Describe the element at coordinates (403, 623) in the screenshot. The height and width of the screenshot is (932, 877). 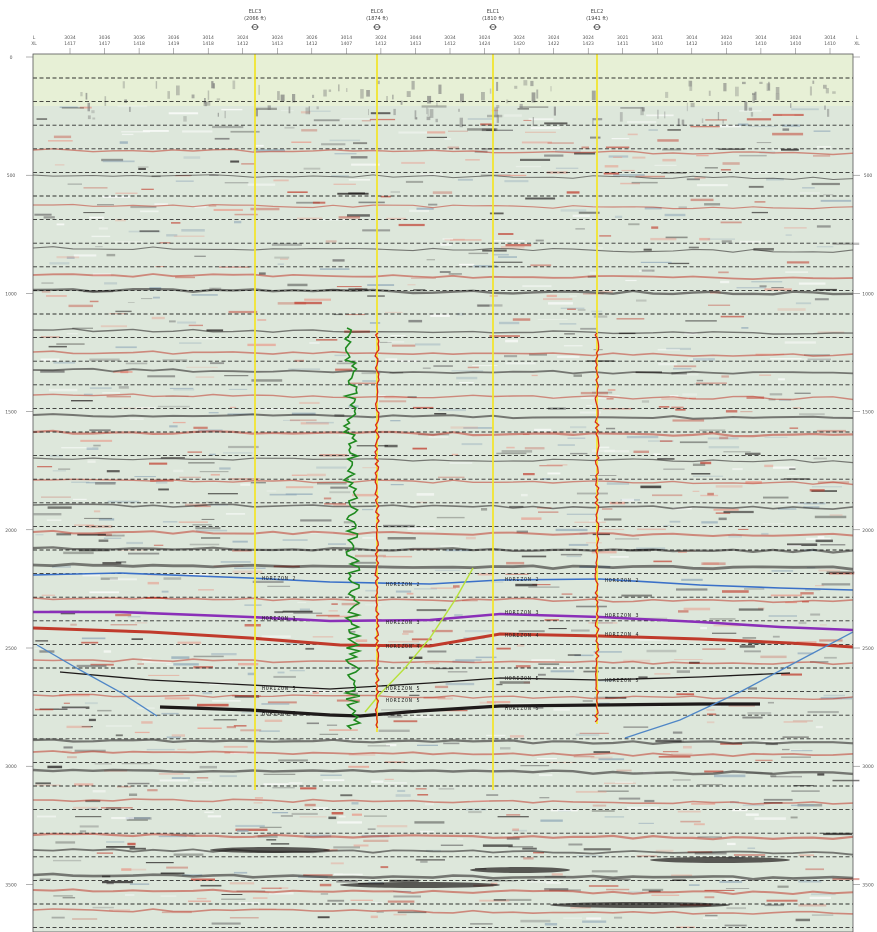
I see `horizon-label: HORIZON 3` at that location.